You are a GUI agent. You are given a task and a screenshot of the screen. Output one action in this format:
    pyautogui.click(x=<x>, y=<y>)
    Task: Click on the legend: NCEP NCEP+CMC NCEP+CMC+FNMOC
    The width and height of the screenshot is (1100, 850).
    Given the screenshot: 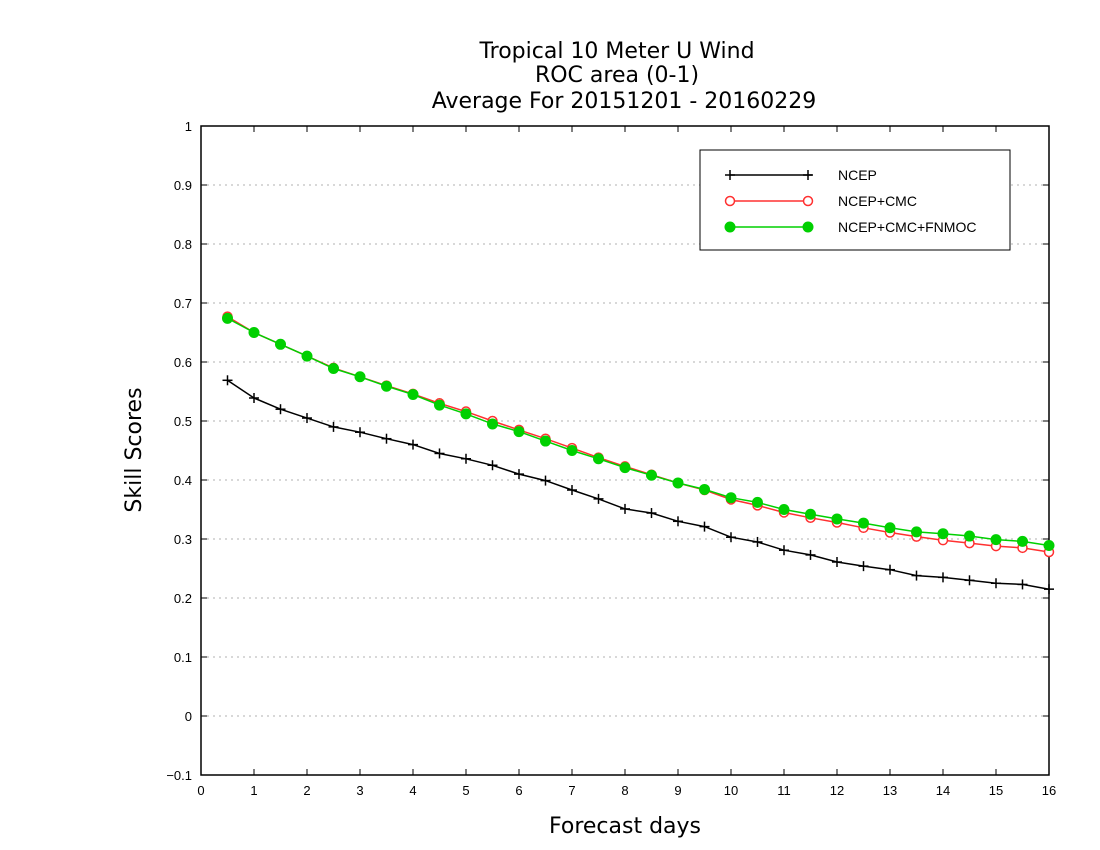 What is the action you would take?
    pyautogui.click(x=855, y=200)
    